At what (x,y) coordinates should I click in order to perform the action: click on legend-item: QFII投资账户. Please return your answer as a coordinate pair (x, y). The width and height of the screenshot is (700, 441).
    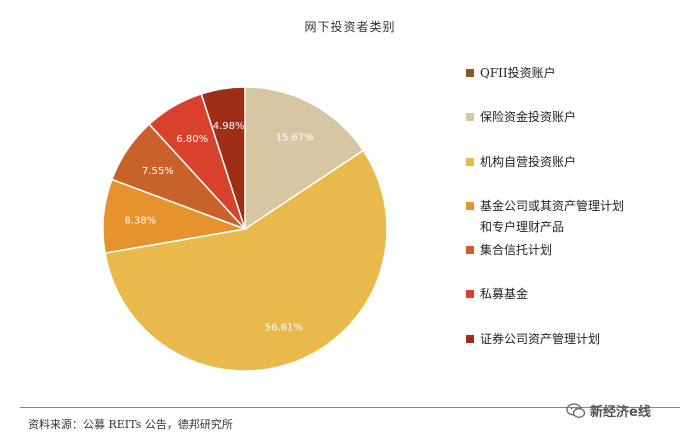
    Looking at the image, I should click on (581, 73).